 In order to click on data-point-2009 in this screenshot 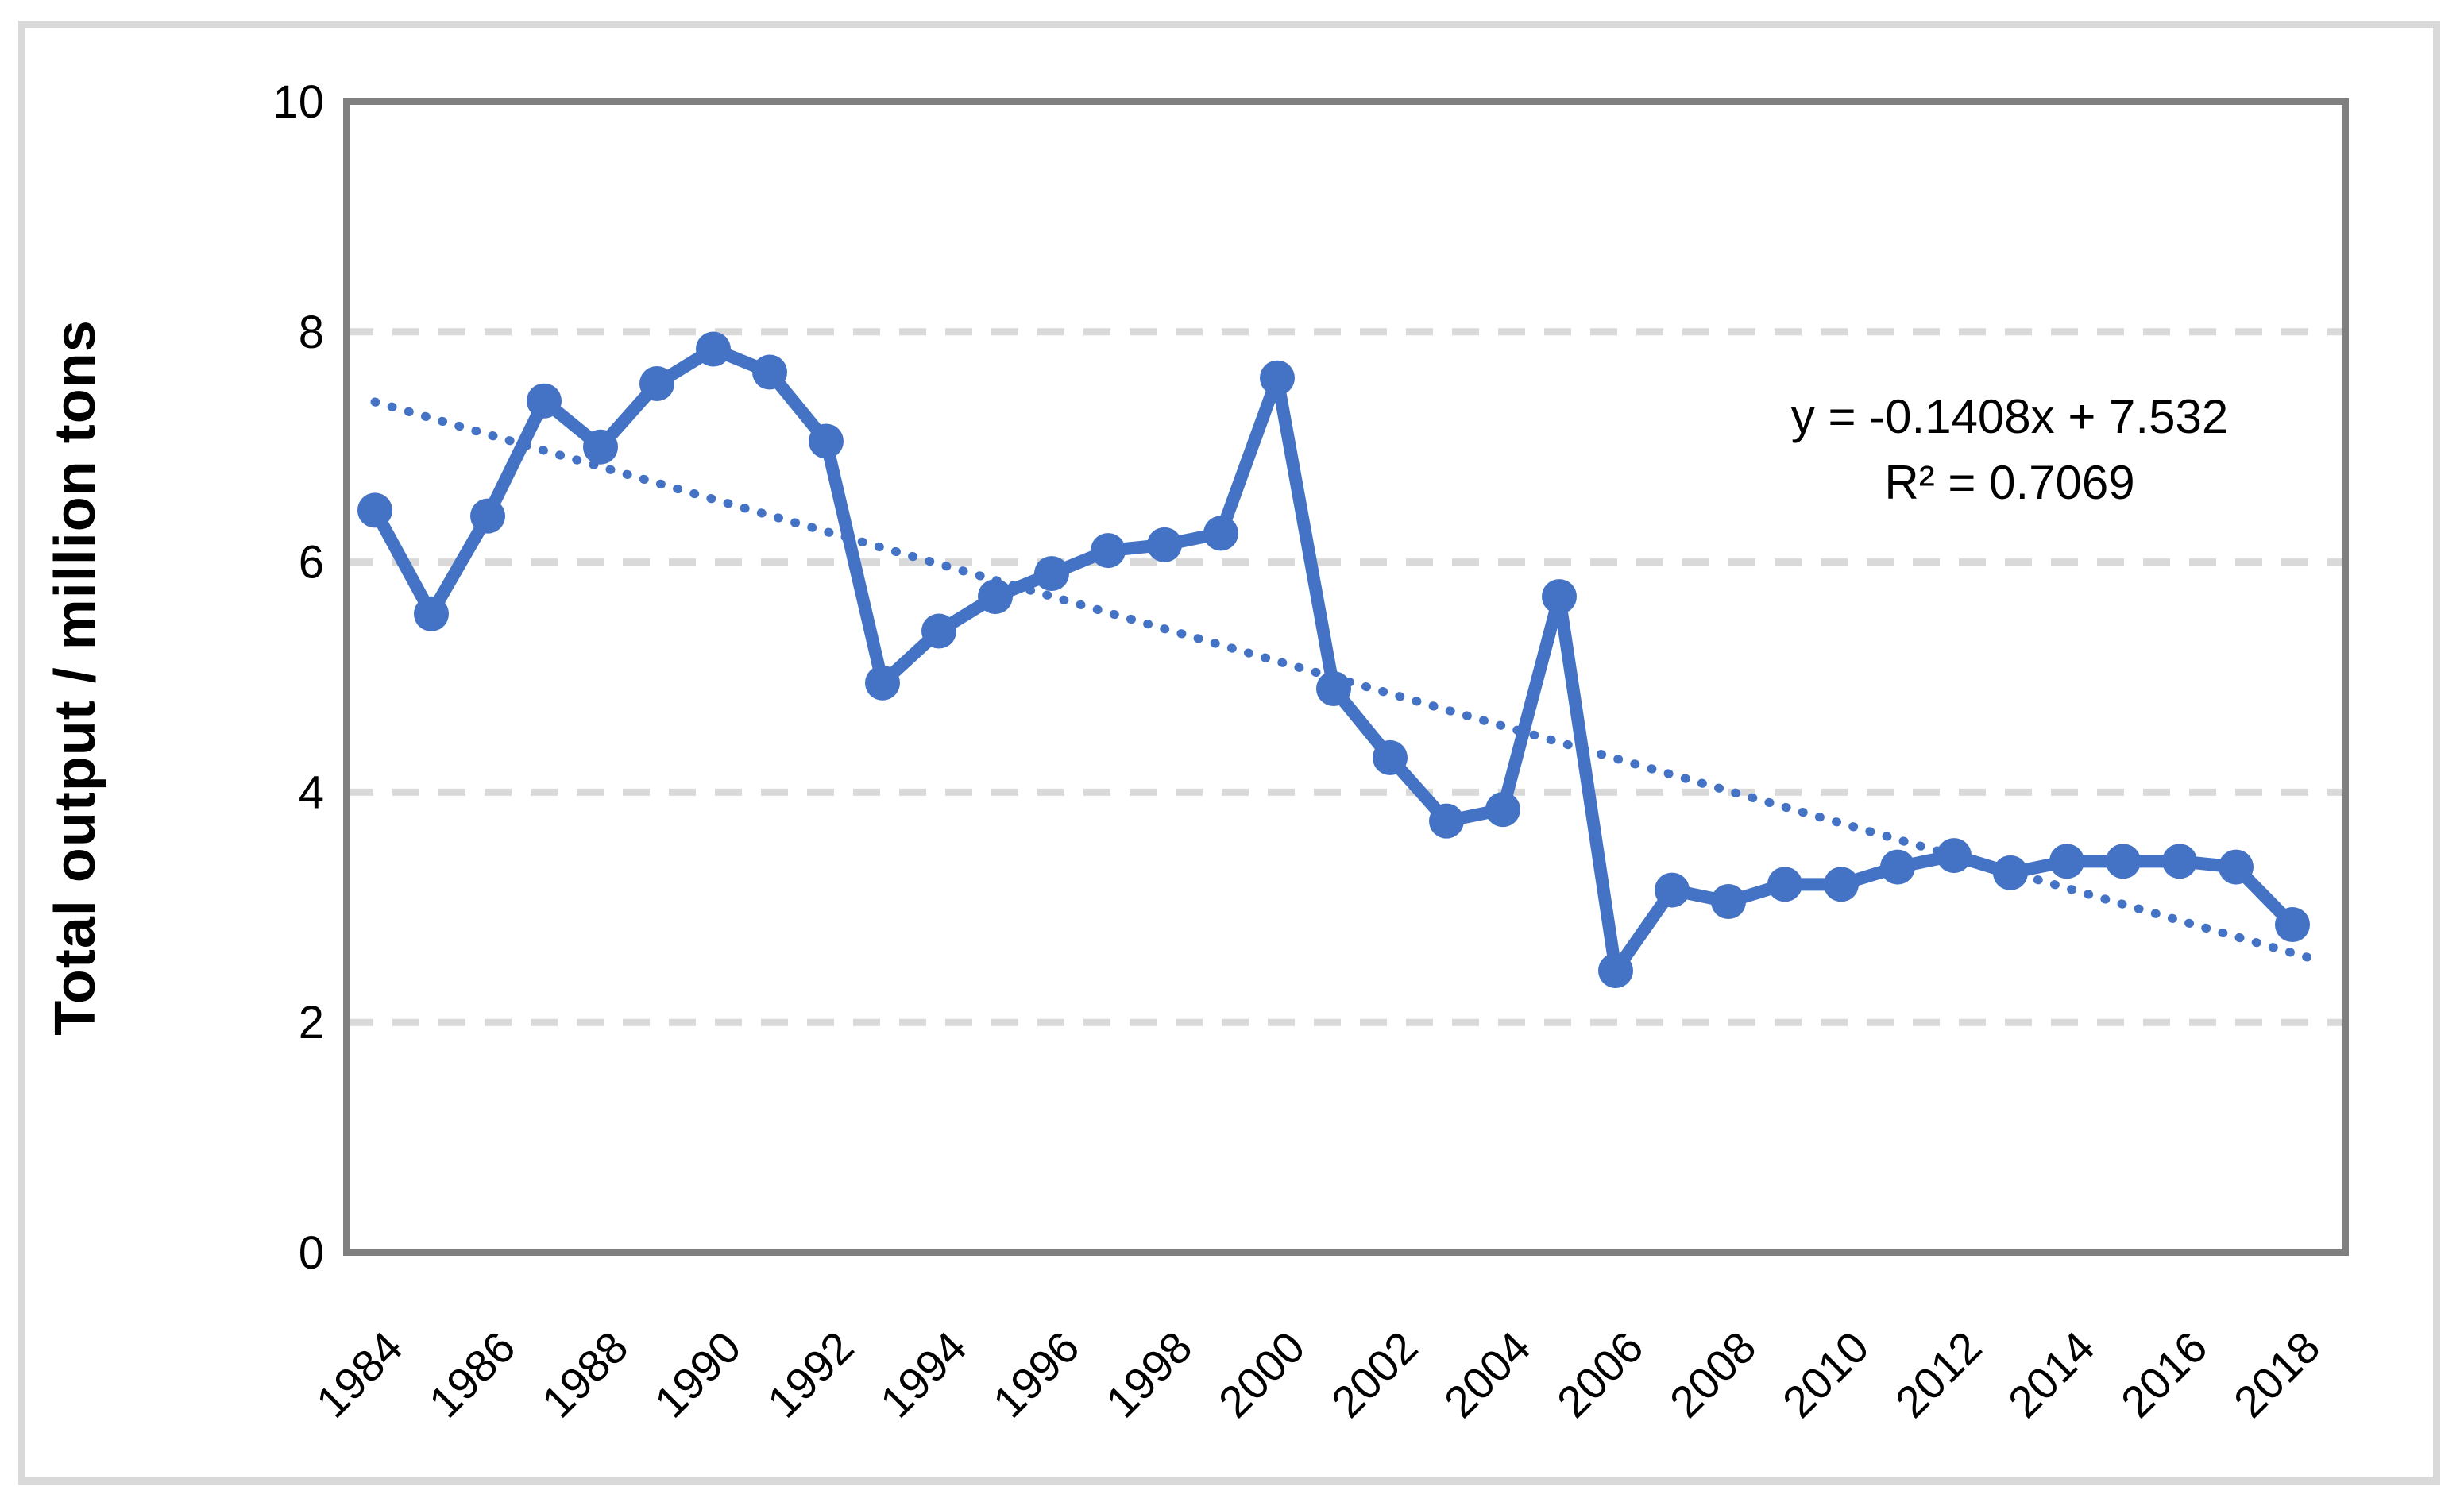, I will do `click(1785, 884)`.